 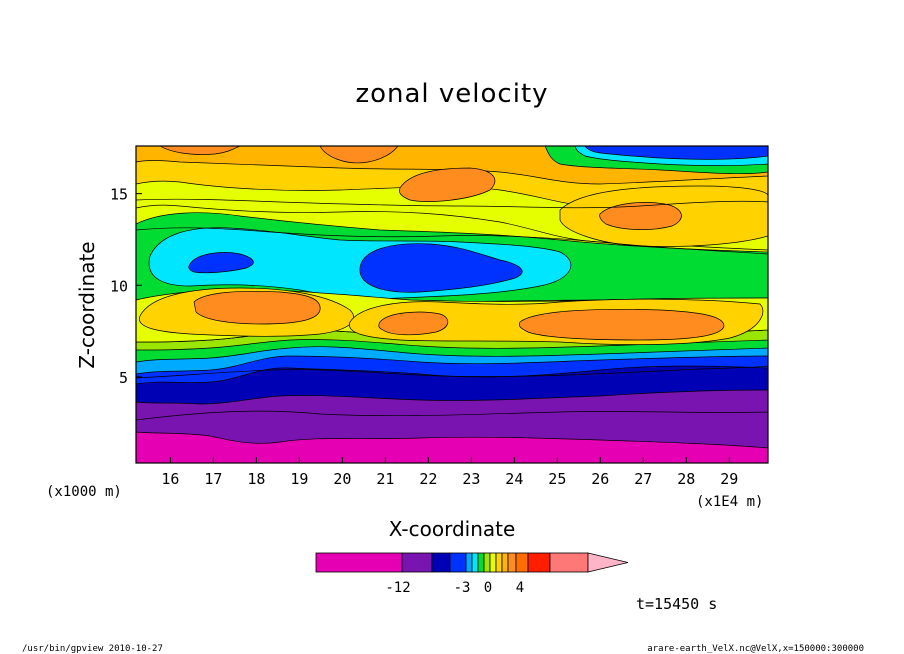 What do you see at coordinates (428, 479) in the screenshot?
I see `x-tick-label: 22` at bounding box center [428, 479].